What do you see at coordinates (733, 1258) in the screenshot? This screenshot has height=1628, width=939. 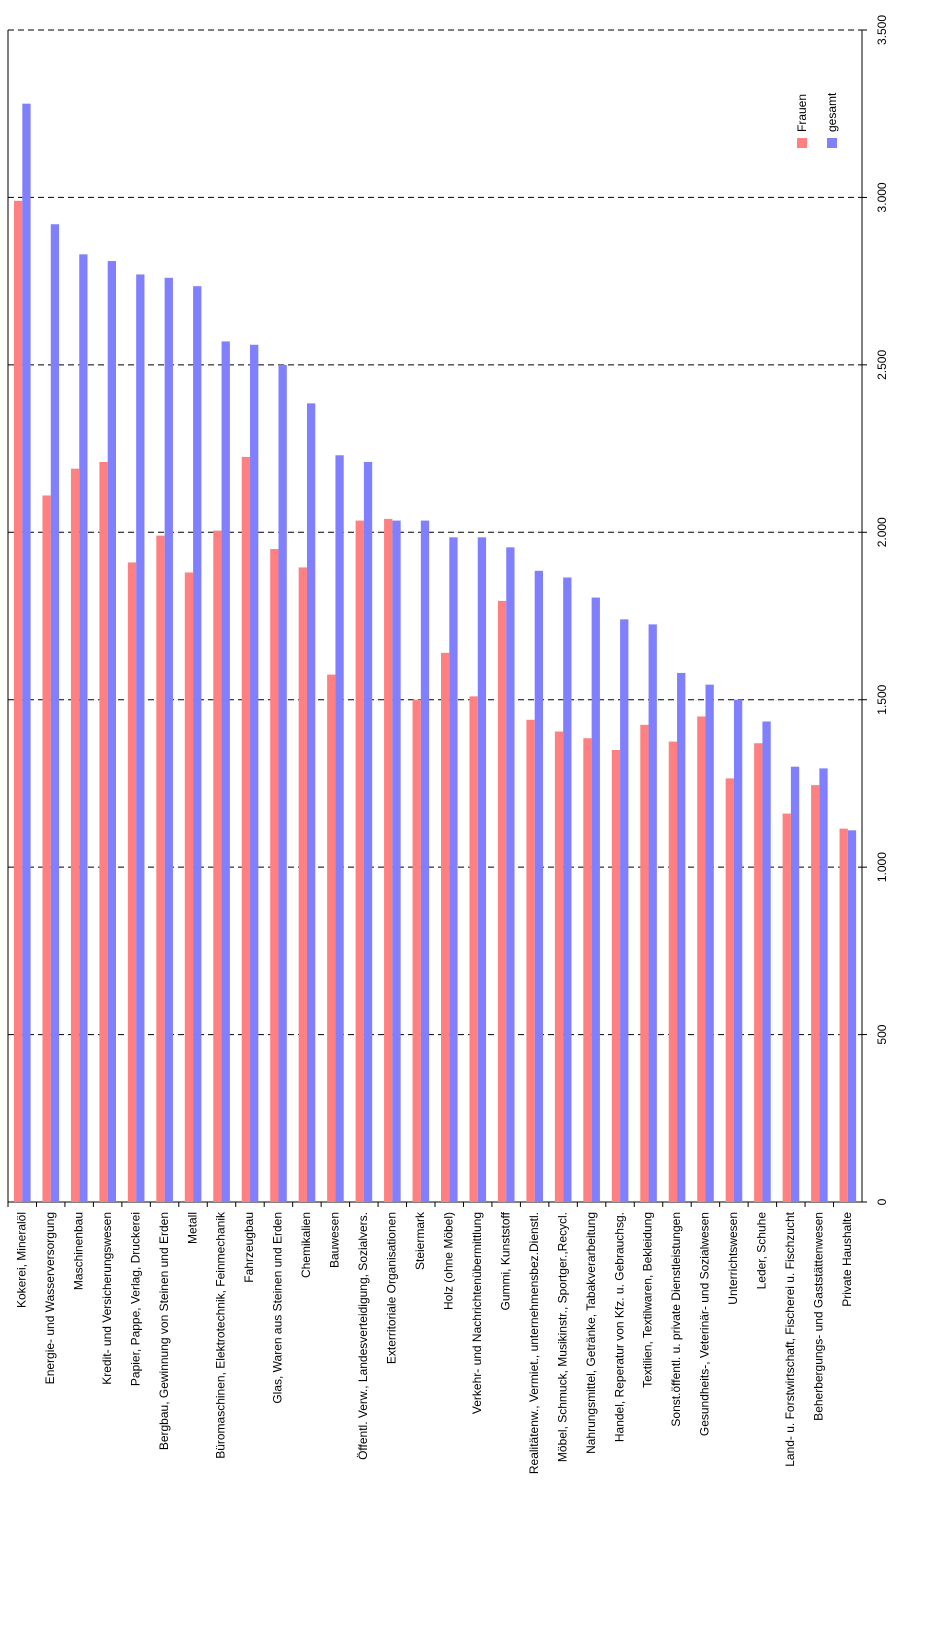 I see `x-tick-label: Unterrichtswesen` at bounding box center [733, 1258].